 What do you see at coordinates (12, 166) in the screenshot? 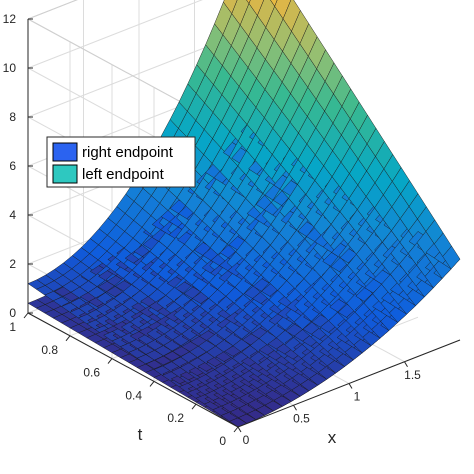
I see `z-tick-label: 6` at bounding box center [12, 166].